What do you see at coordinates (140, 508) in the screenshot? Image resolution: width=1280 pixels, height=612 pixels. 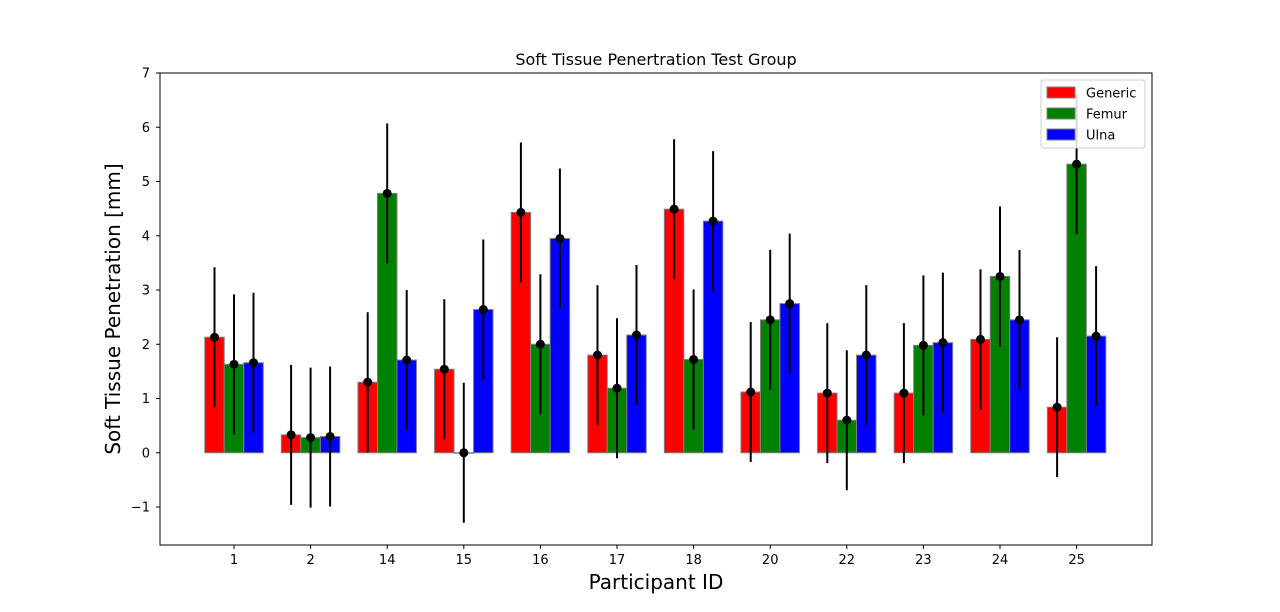 I see `y-tick-label: −1` at bounding box center [140, 508].